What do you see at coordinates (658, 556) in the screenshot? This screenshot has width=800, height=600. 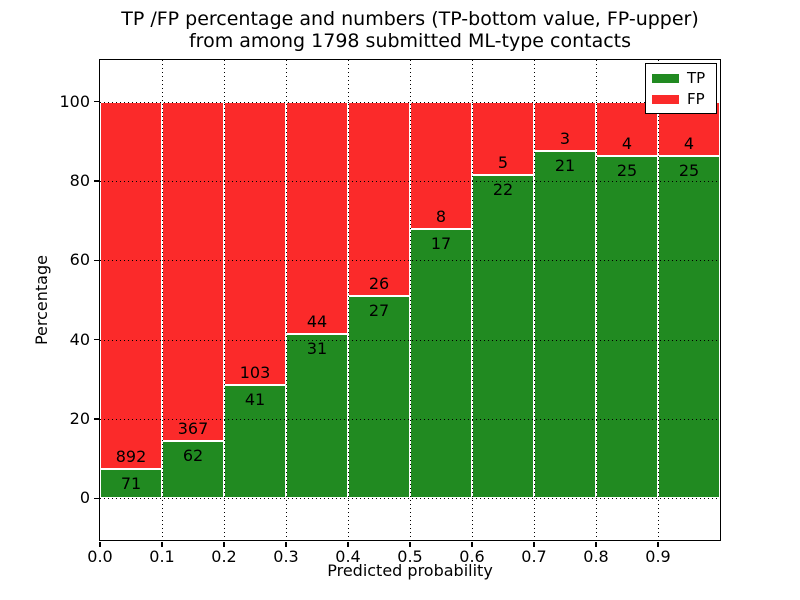 I see `x-tick-label: 0.9` at bounding box center [658, 556].